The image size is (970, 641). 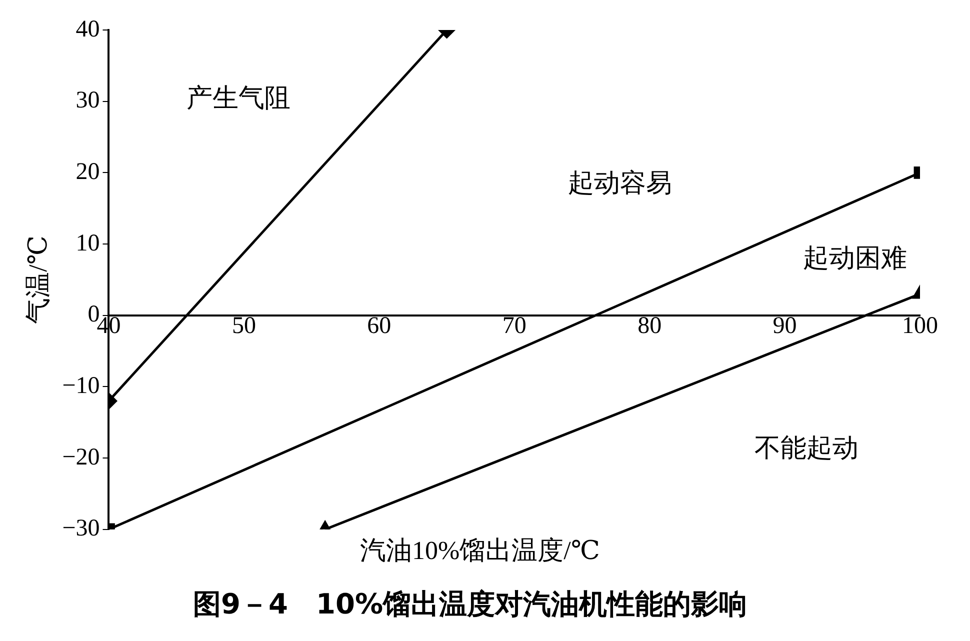 I want to click on y-tick-label: −10, so click(x=81, y=386).